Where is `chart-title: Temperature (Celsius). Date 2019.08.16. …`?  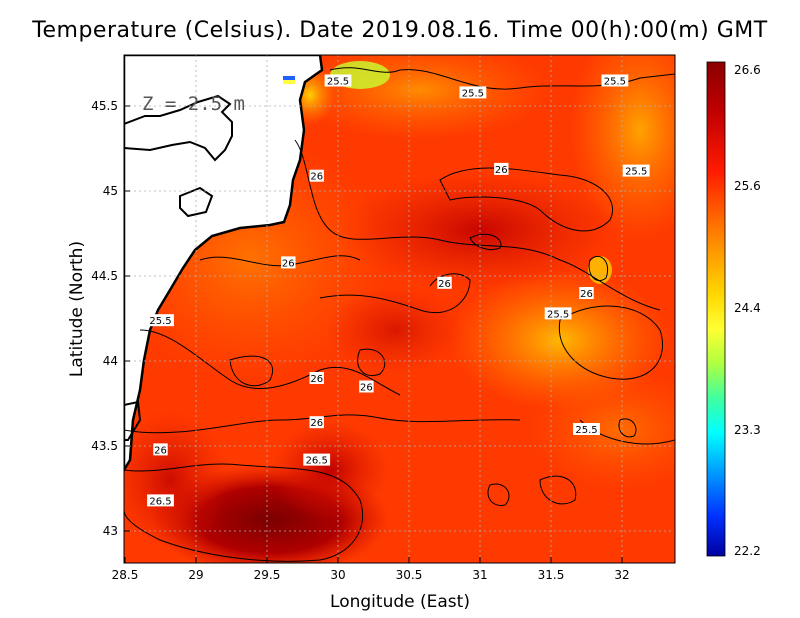
chart-title: Temperature (Celsius). Date 2019.08.16. … is located at coordinates (400, 30).